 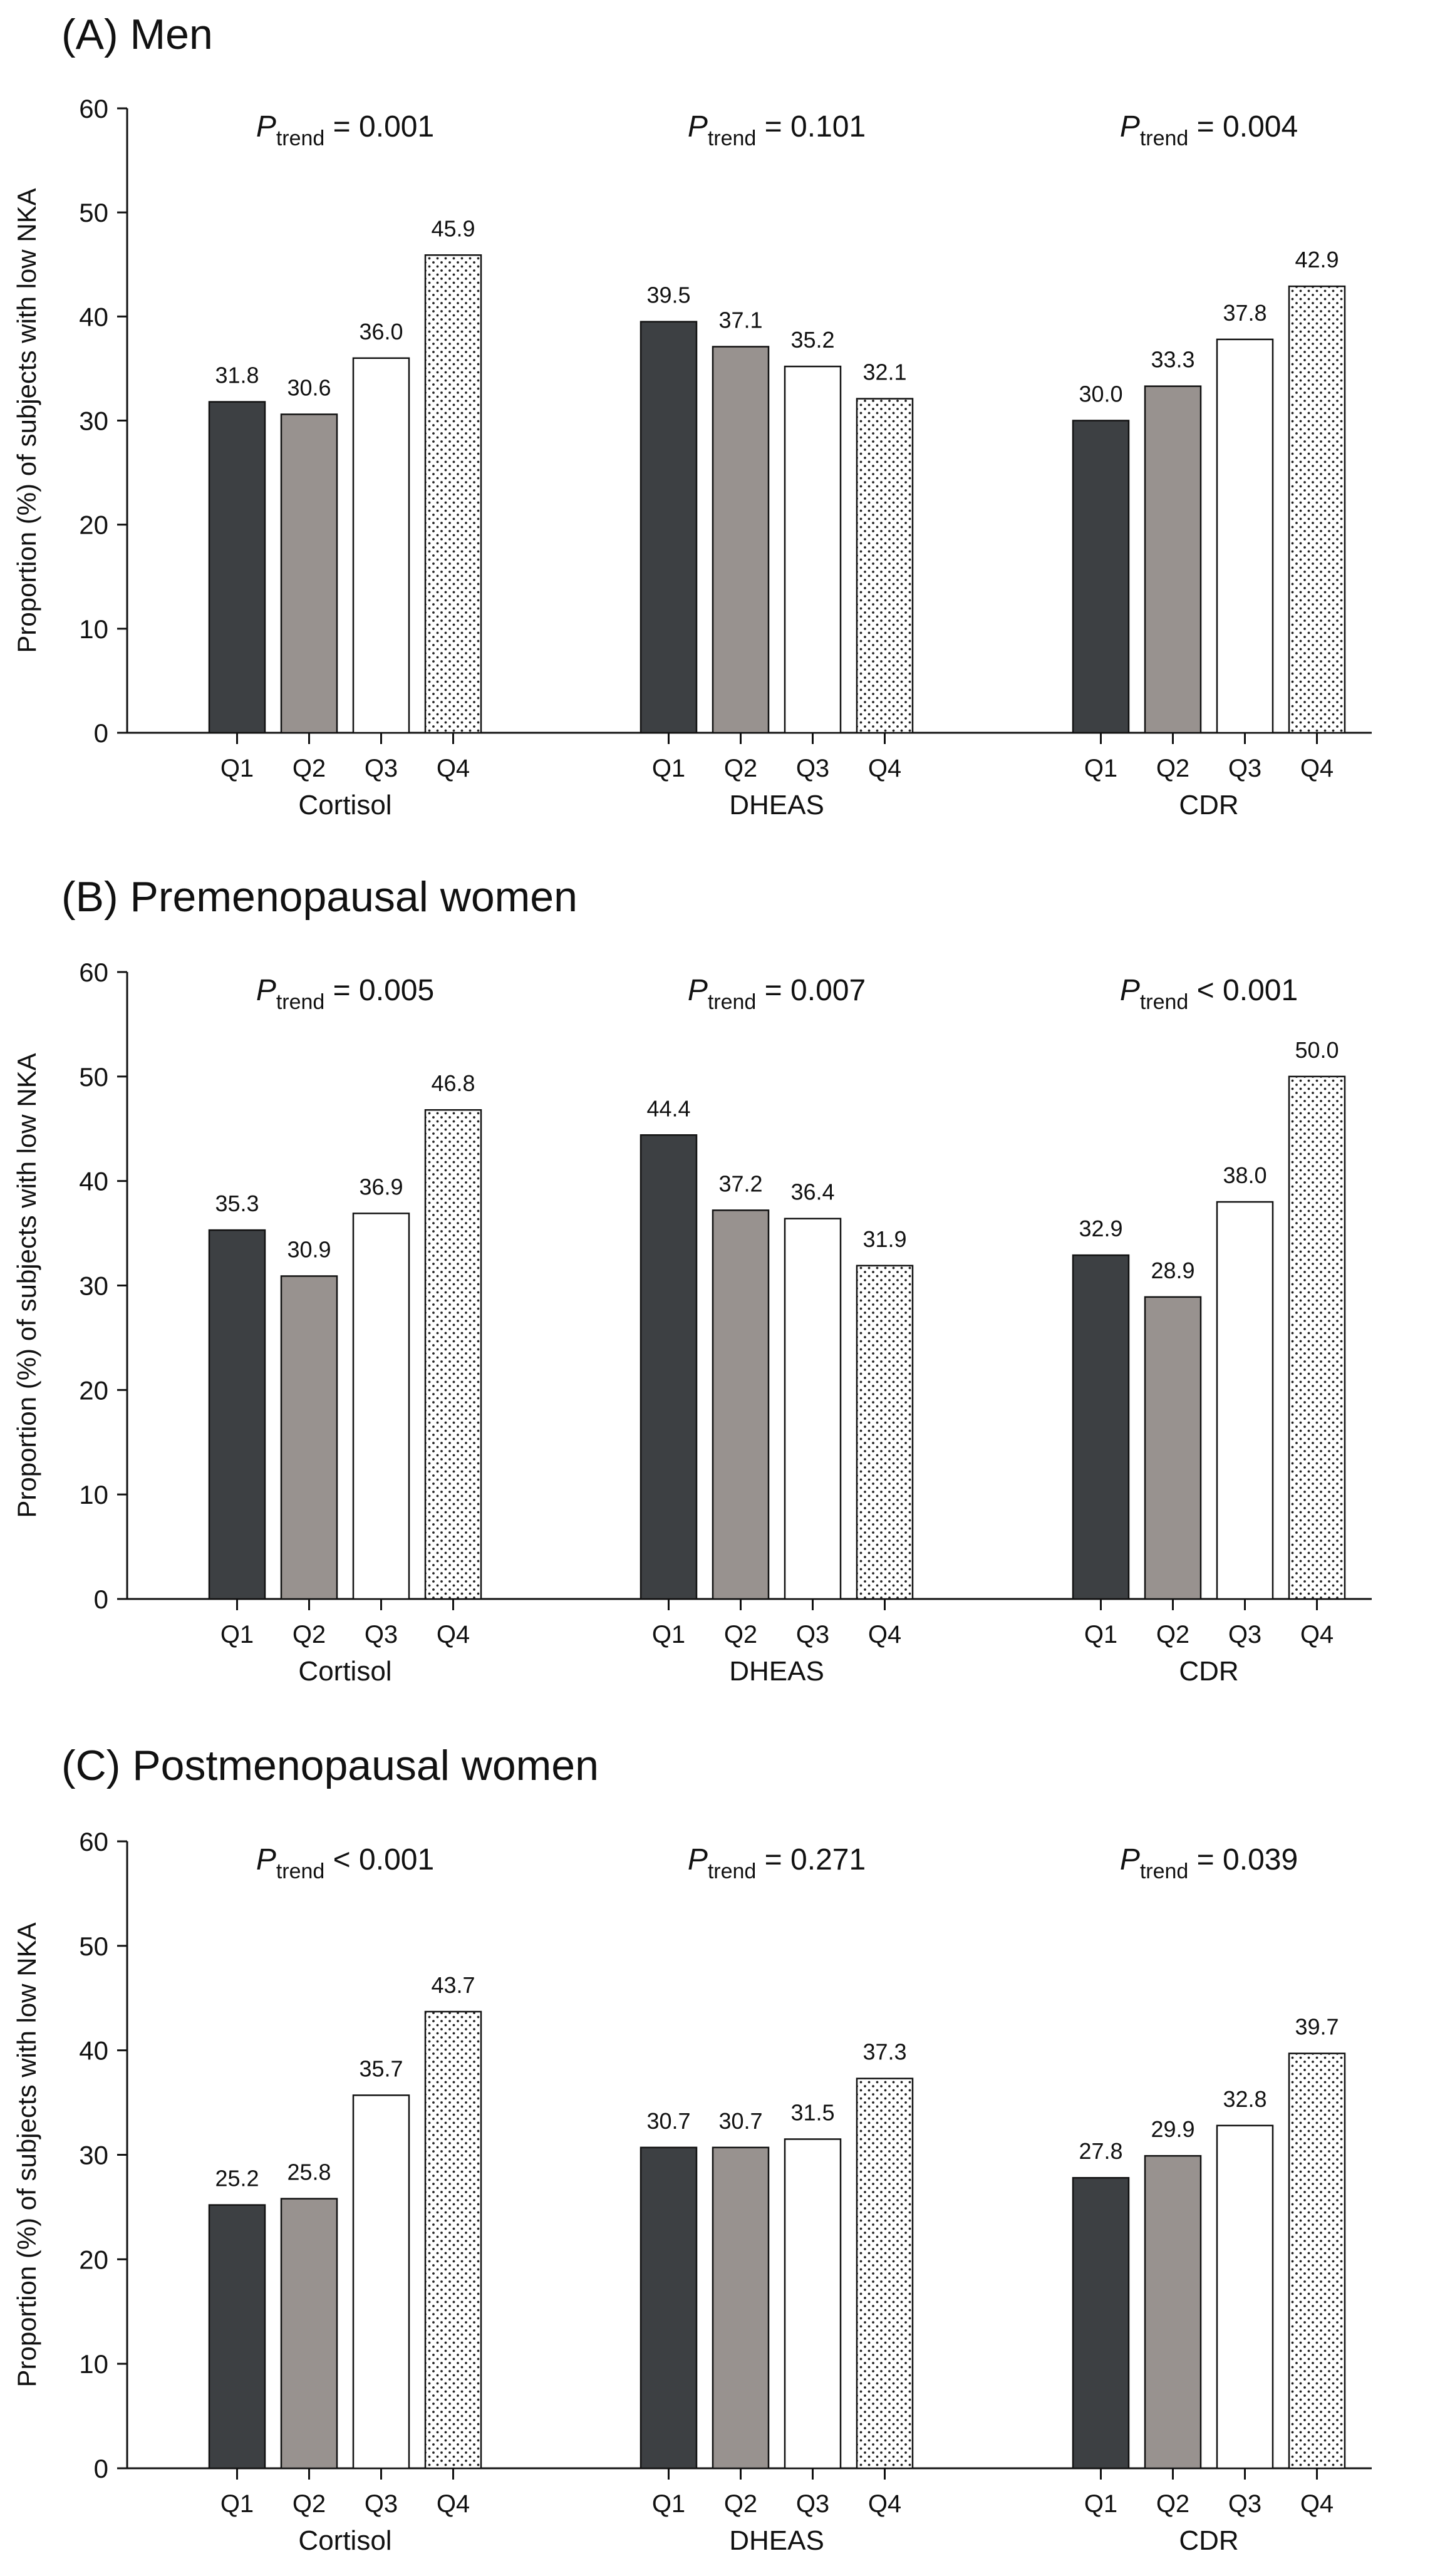 I want to click on data-label: 36.0, so click(x=381, y=331).